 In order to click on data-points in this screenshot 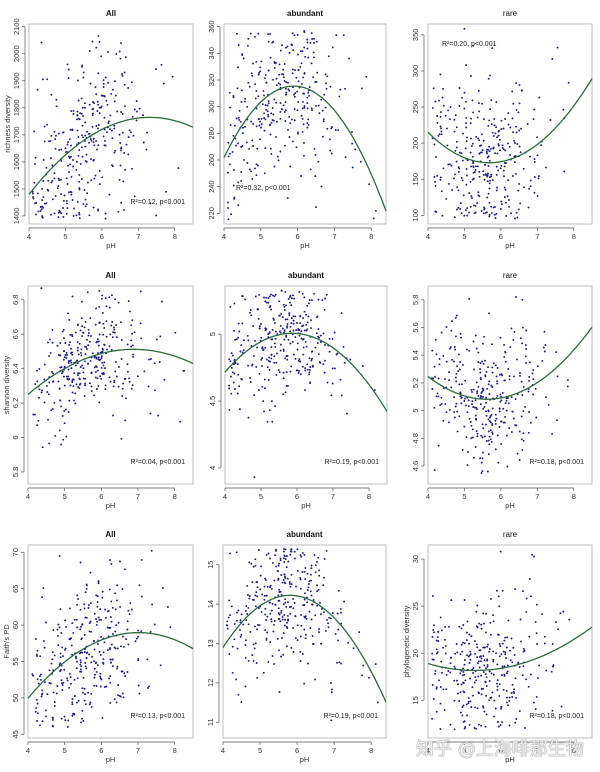, I will do `click(501, 640)`.